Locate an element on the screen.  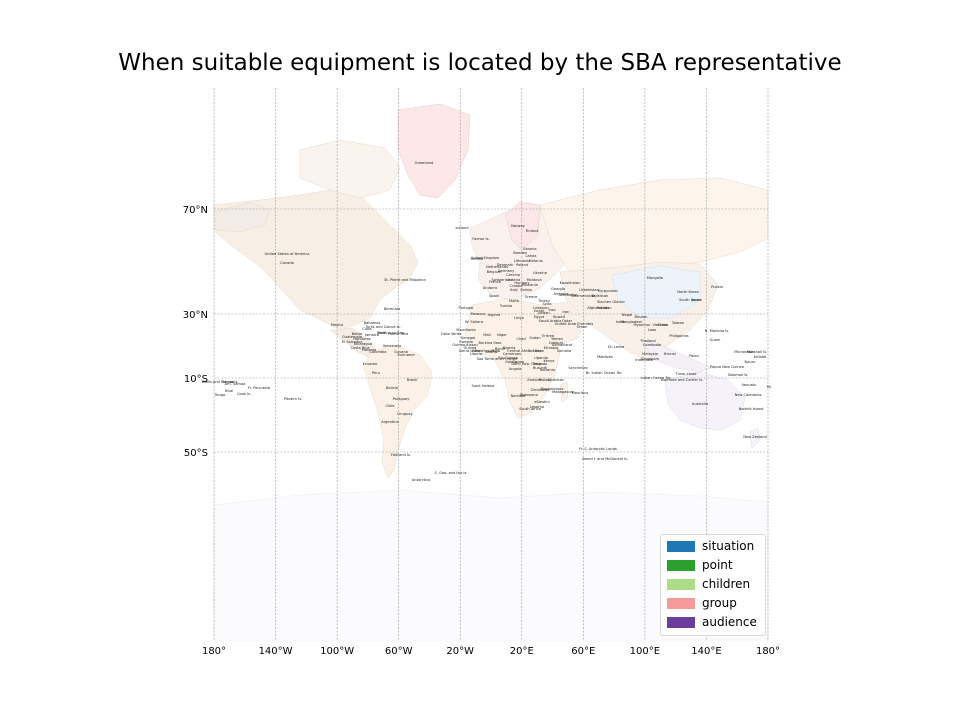
place-label: New Zealand is located at coordinates (755, 437).